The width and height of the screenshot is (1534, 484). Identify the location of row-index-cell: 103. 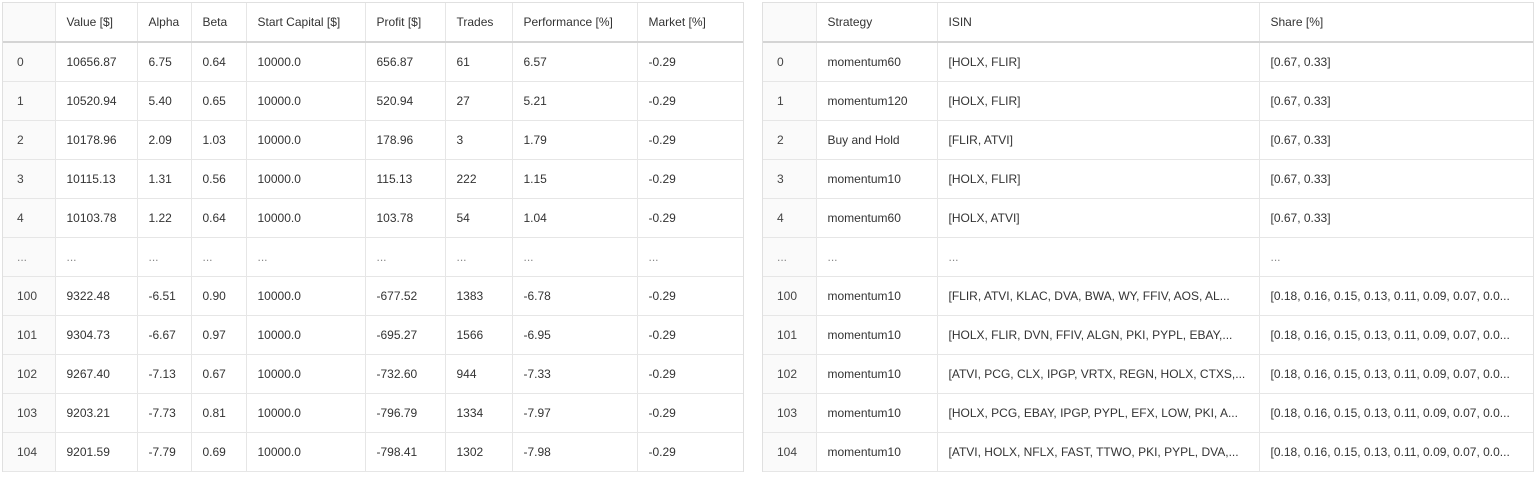
(29, 413).